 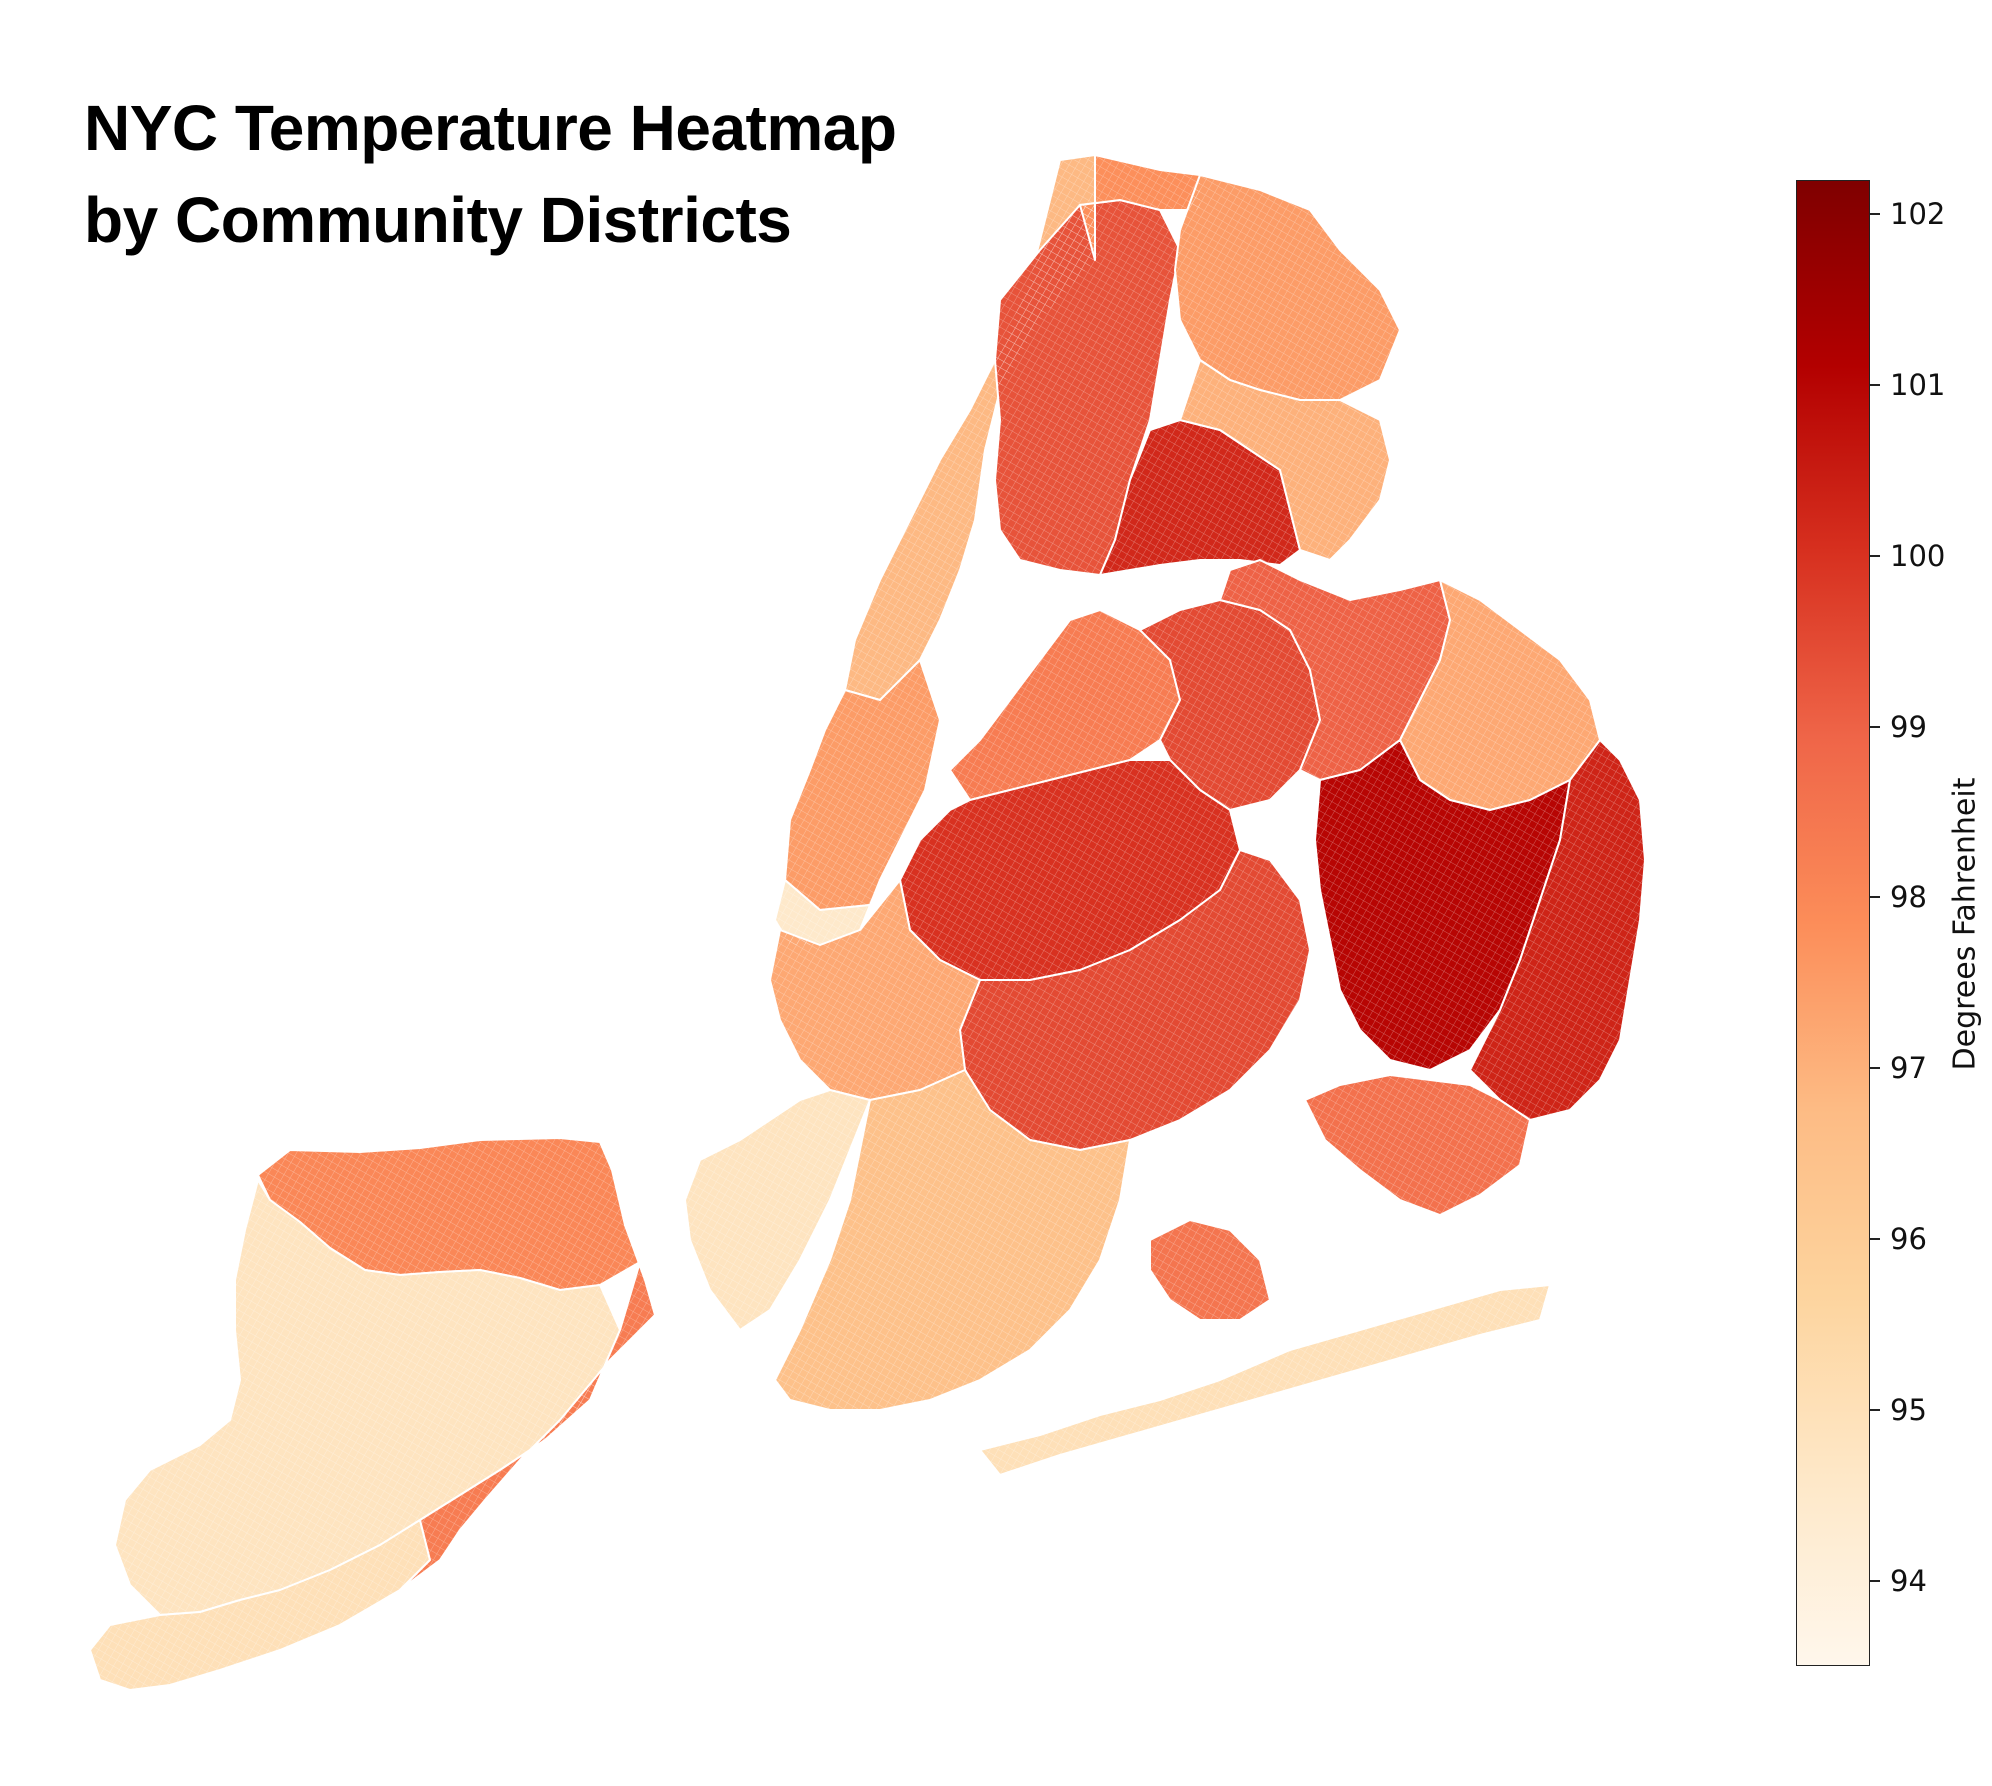 I want to click on colorbar-tick-label: 100, so click(x=1918, y=555).